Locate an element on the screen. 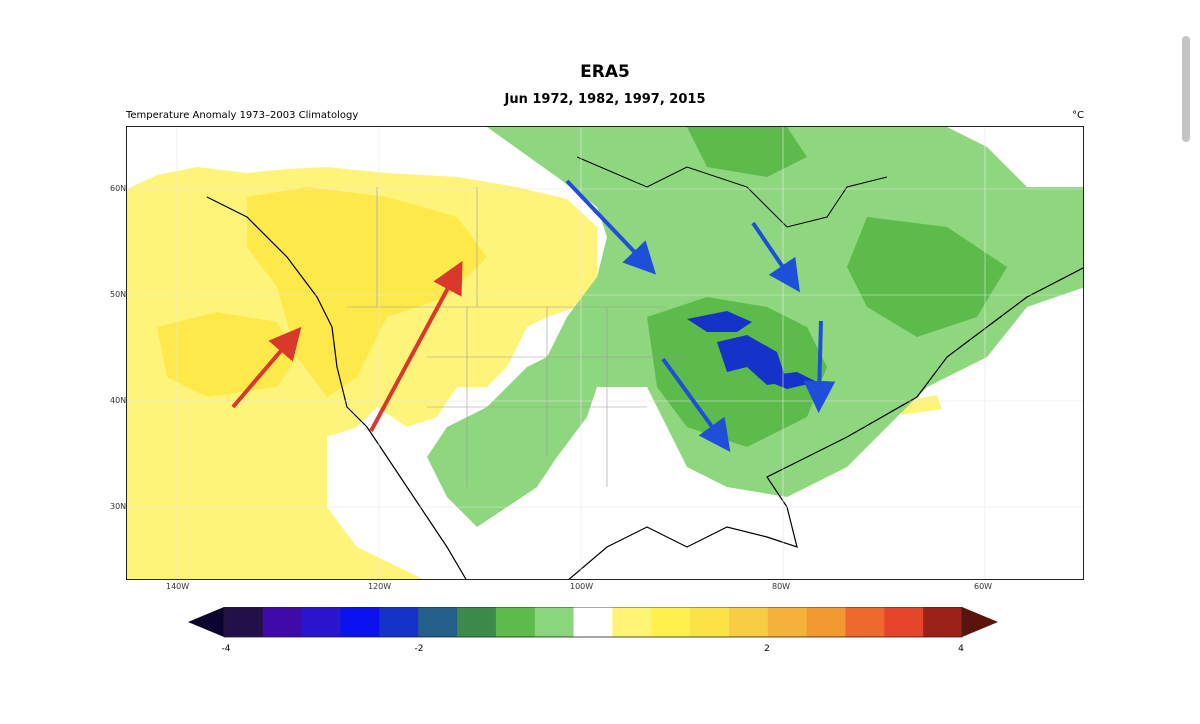 Image resolution: width=1200 pixels, height=724 pixels. lon-label-80w: 80W is located at coordinates (781, 586).